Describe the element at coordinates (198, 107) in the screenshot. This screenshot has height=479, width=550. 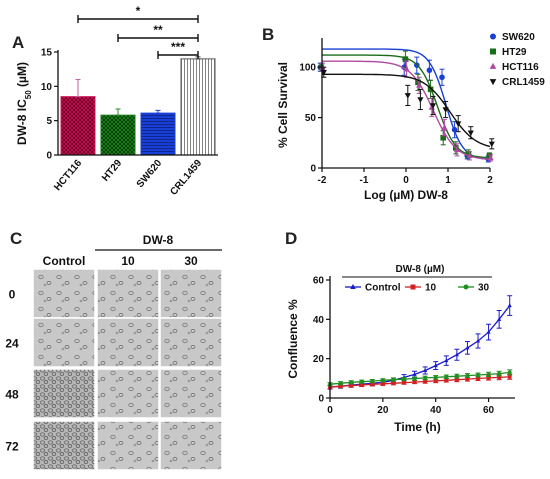
I see `bar-crl1459` at that location.